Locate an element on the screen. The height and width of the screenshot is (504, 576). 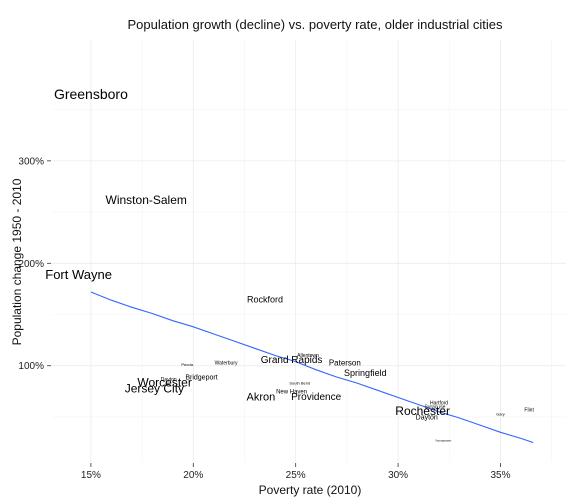
point-label: Rochester is located at coordinates (422, 411).